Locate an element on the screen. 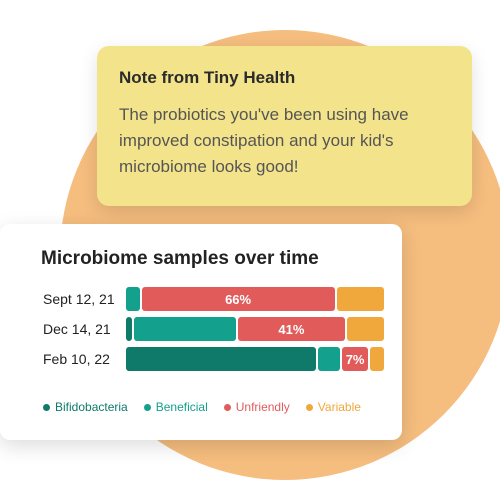 This screenshot has height=500, width=500. note-title: Note from Tiny Health is located at coordinates (207, 77).